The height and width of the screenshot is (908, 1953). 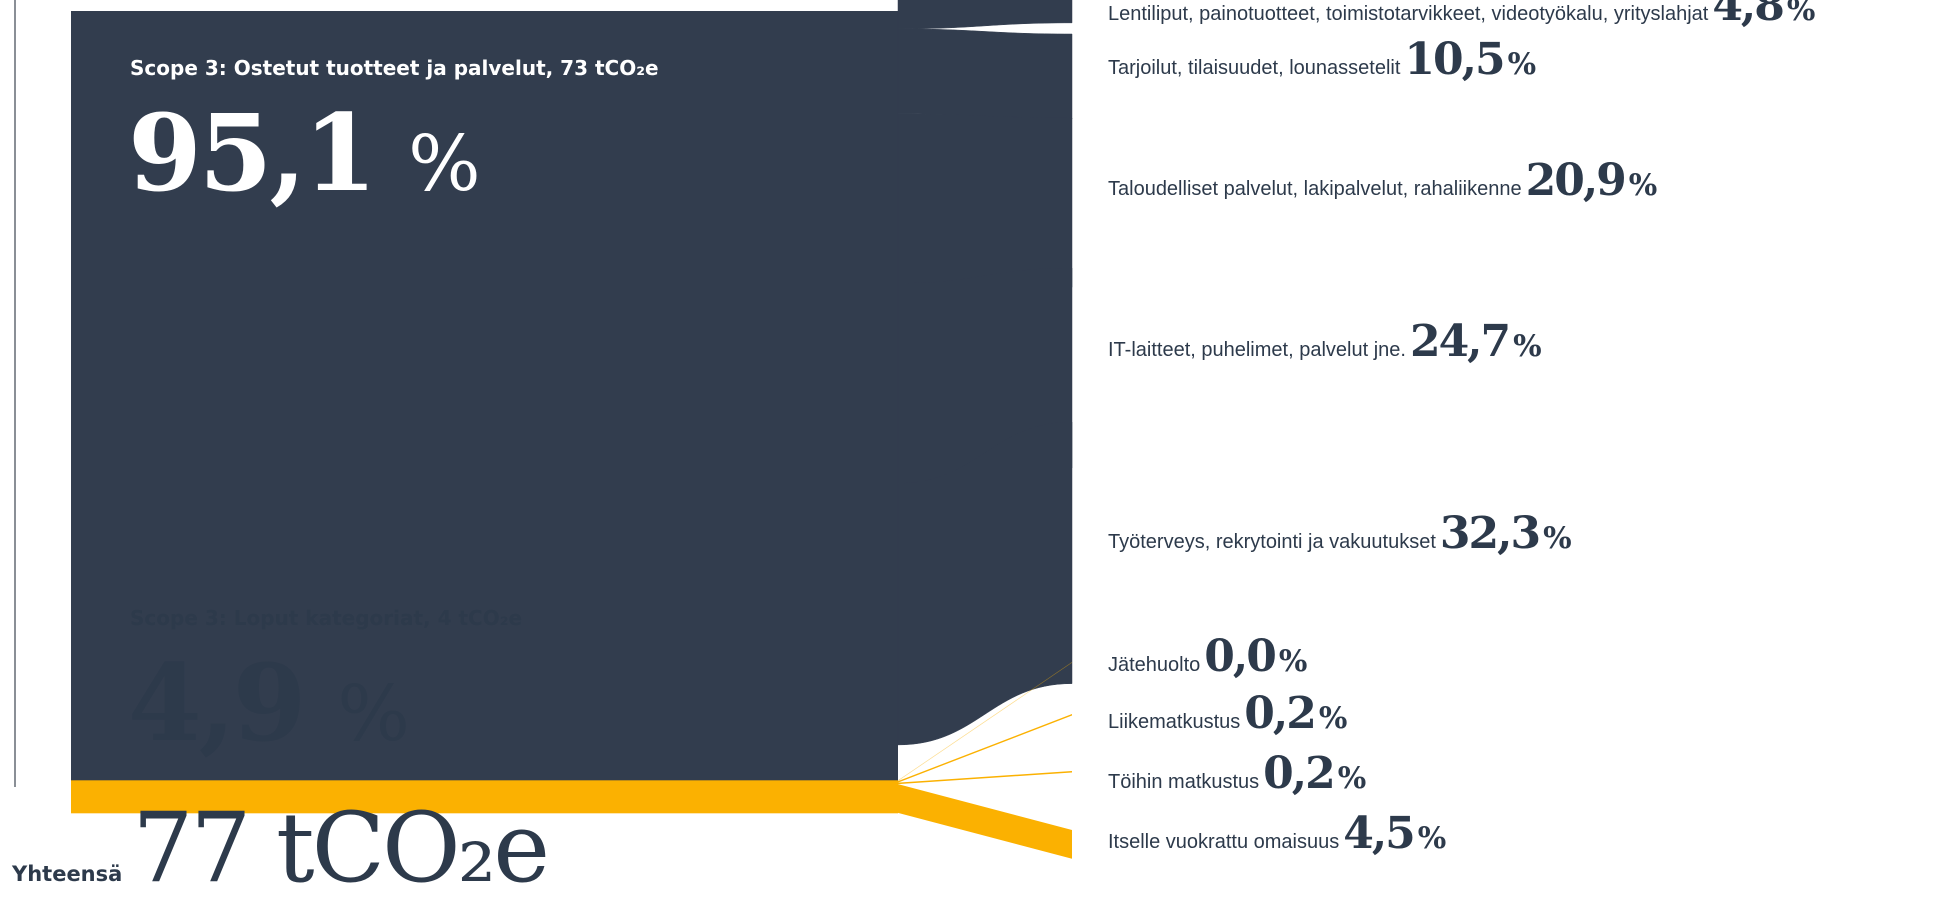 What do you see at coordinates (1154, 665) in the screenshot?
I see `category-name: Jätehuolto` at bounding box center [1154, 665].